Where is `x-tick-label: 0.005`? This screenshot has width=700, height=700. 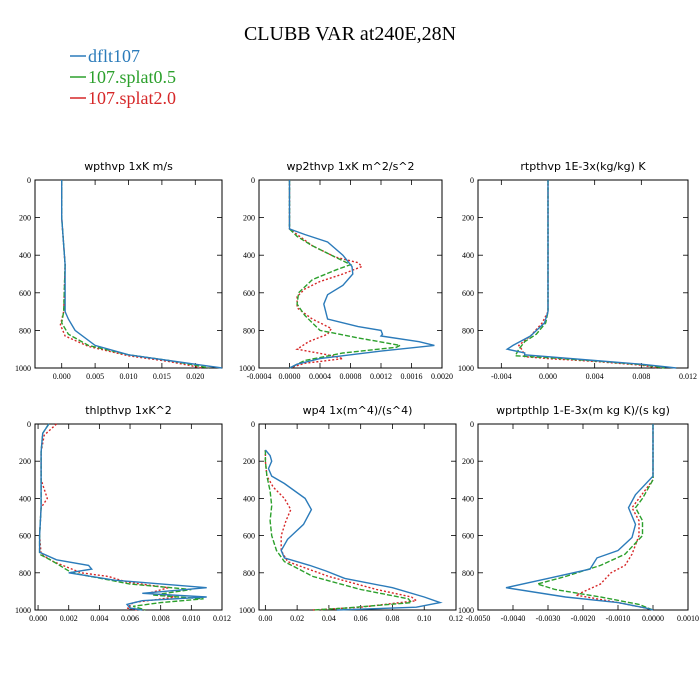
x-tick-label: 0.005 is located at coordinates (95, 376).